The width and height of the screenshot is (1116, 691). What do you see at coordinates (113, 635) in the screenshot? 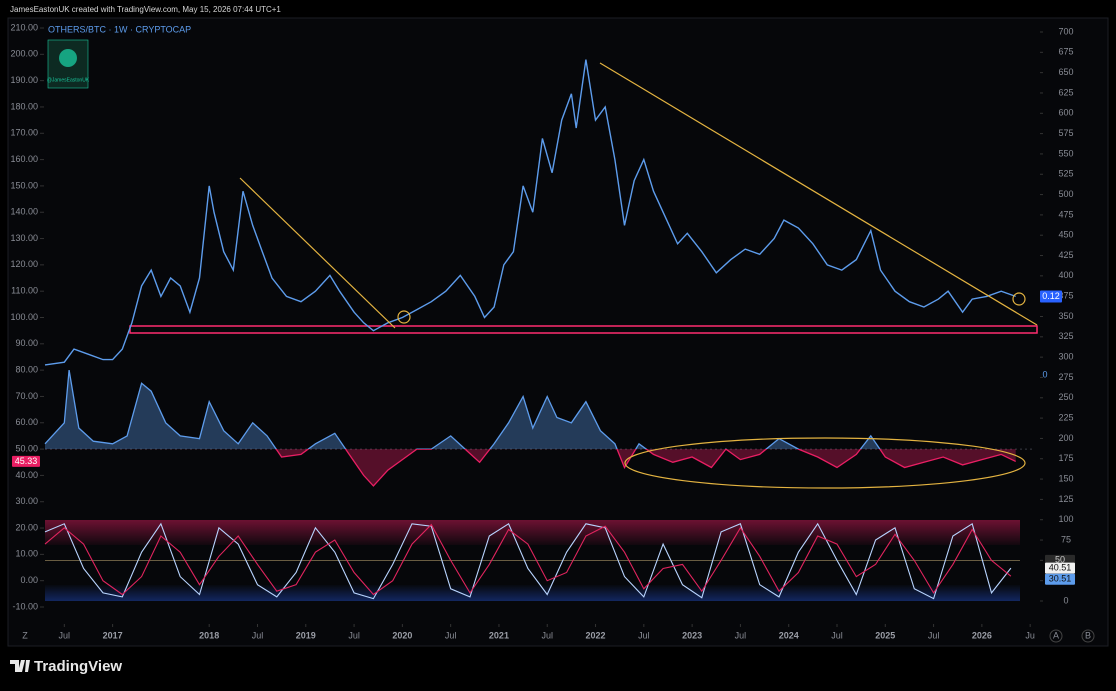
I see `x-tick-label: 2017` at bounding box center [113, 635].